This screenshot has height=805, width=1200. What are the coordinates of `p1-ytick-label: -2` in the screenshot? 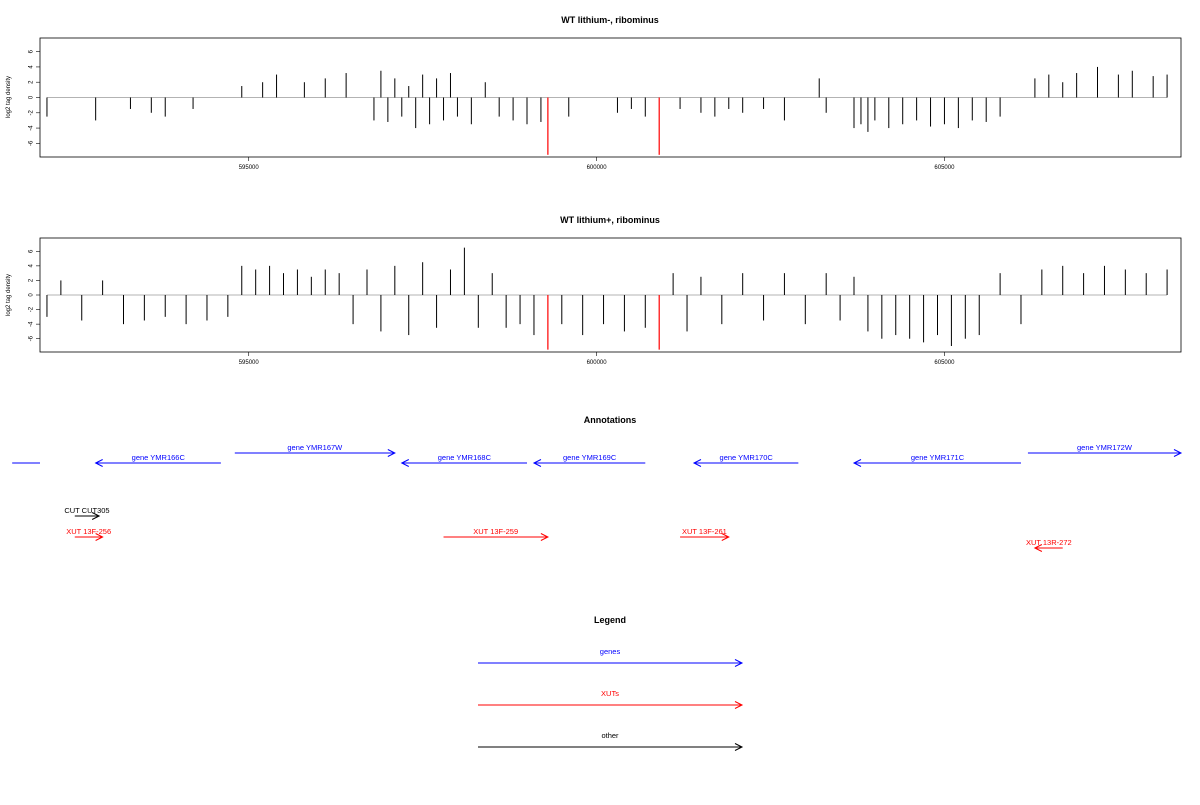 It's located at (32, 112).